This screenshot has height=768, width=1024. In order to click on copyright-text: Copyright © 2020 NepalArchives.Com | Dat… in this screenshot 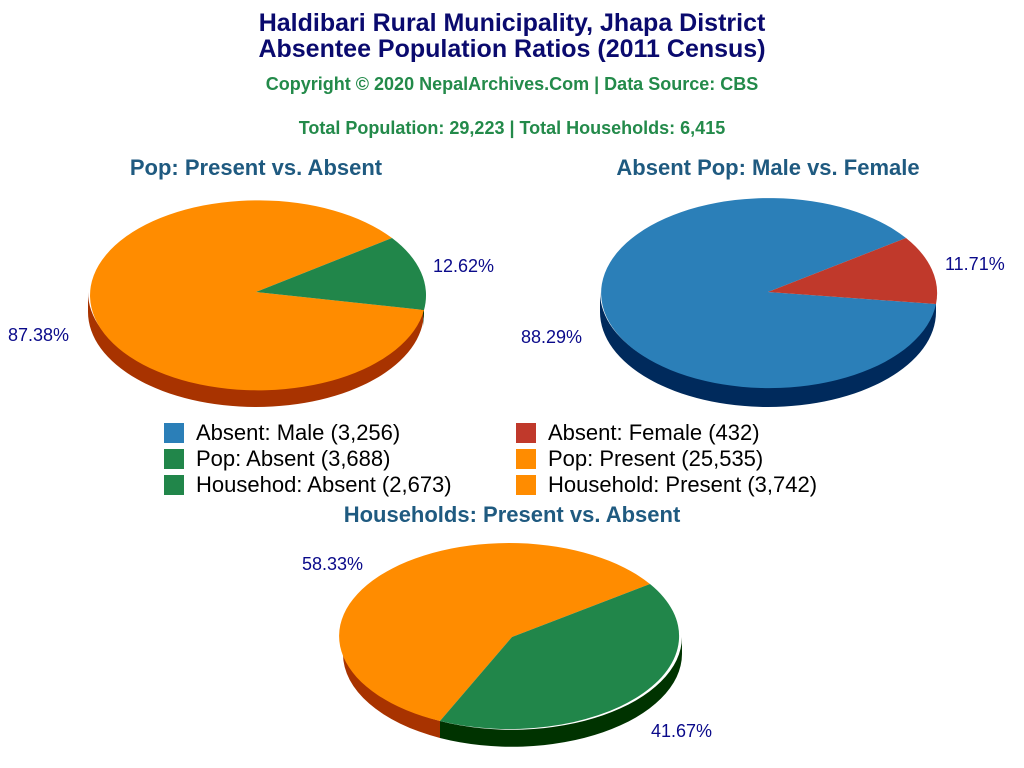, I will do `click(512, 84)`.